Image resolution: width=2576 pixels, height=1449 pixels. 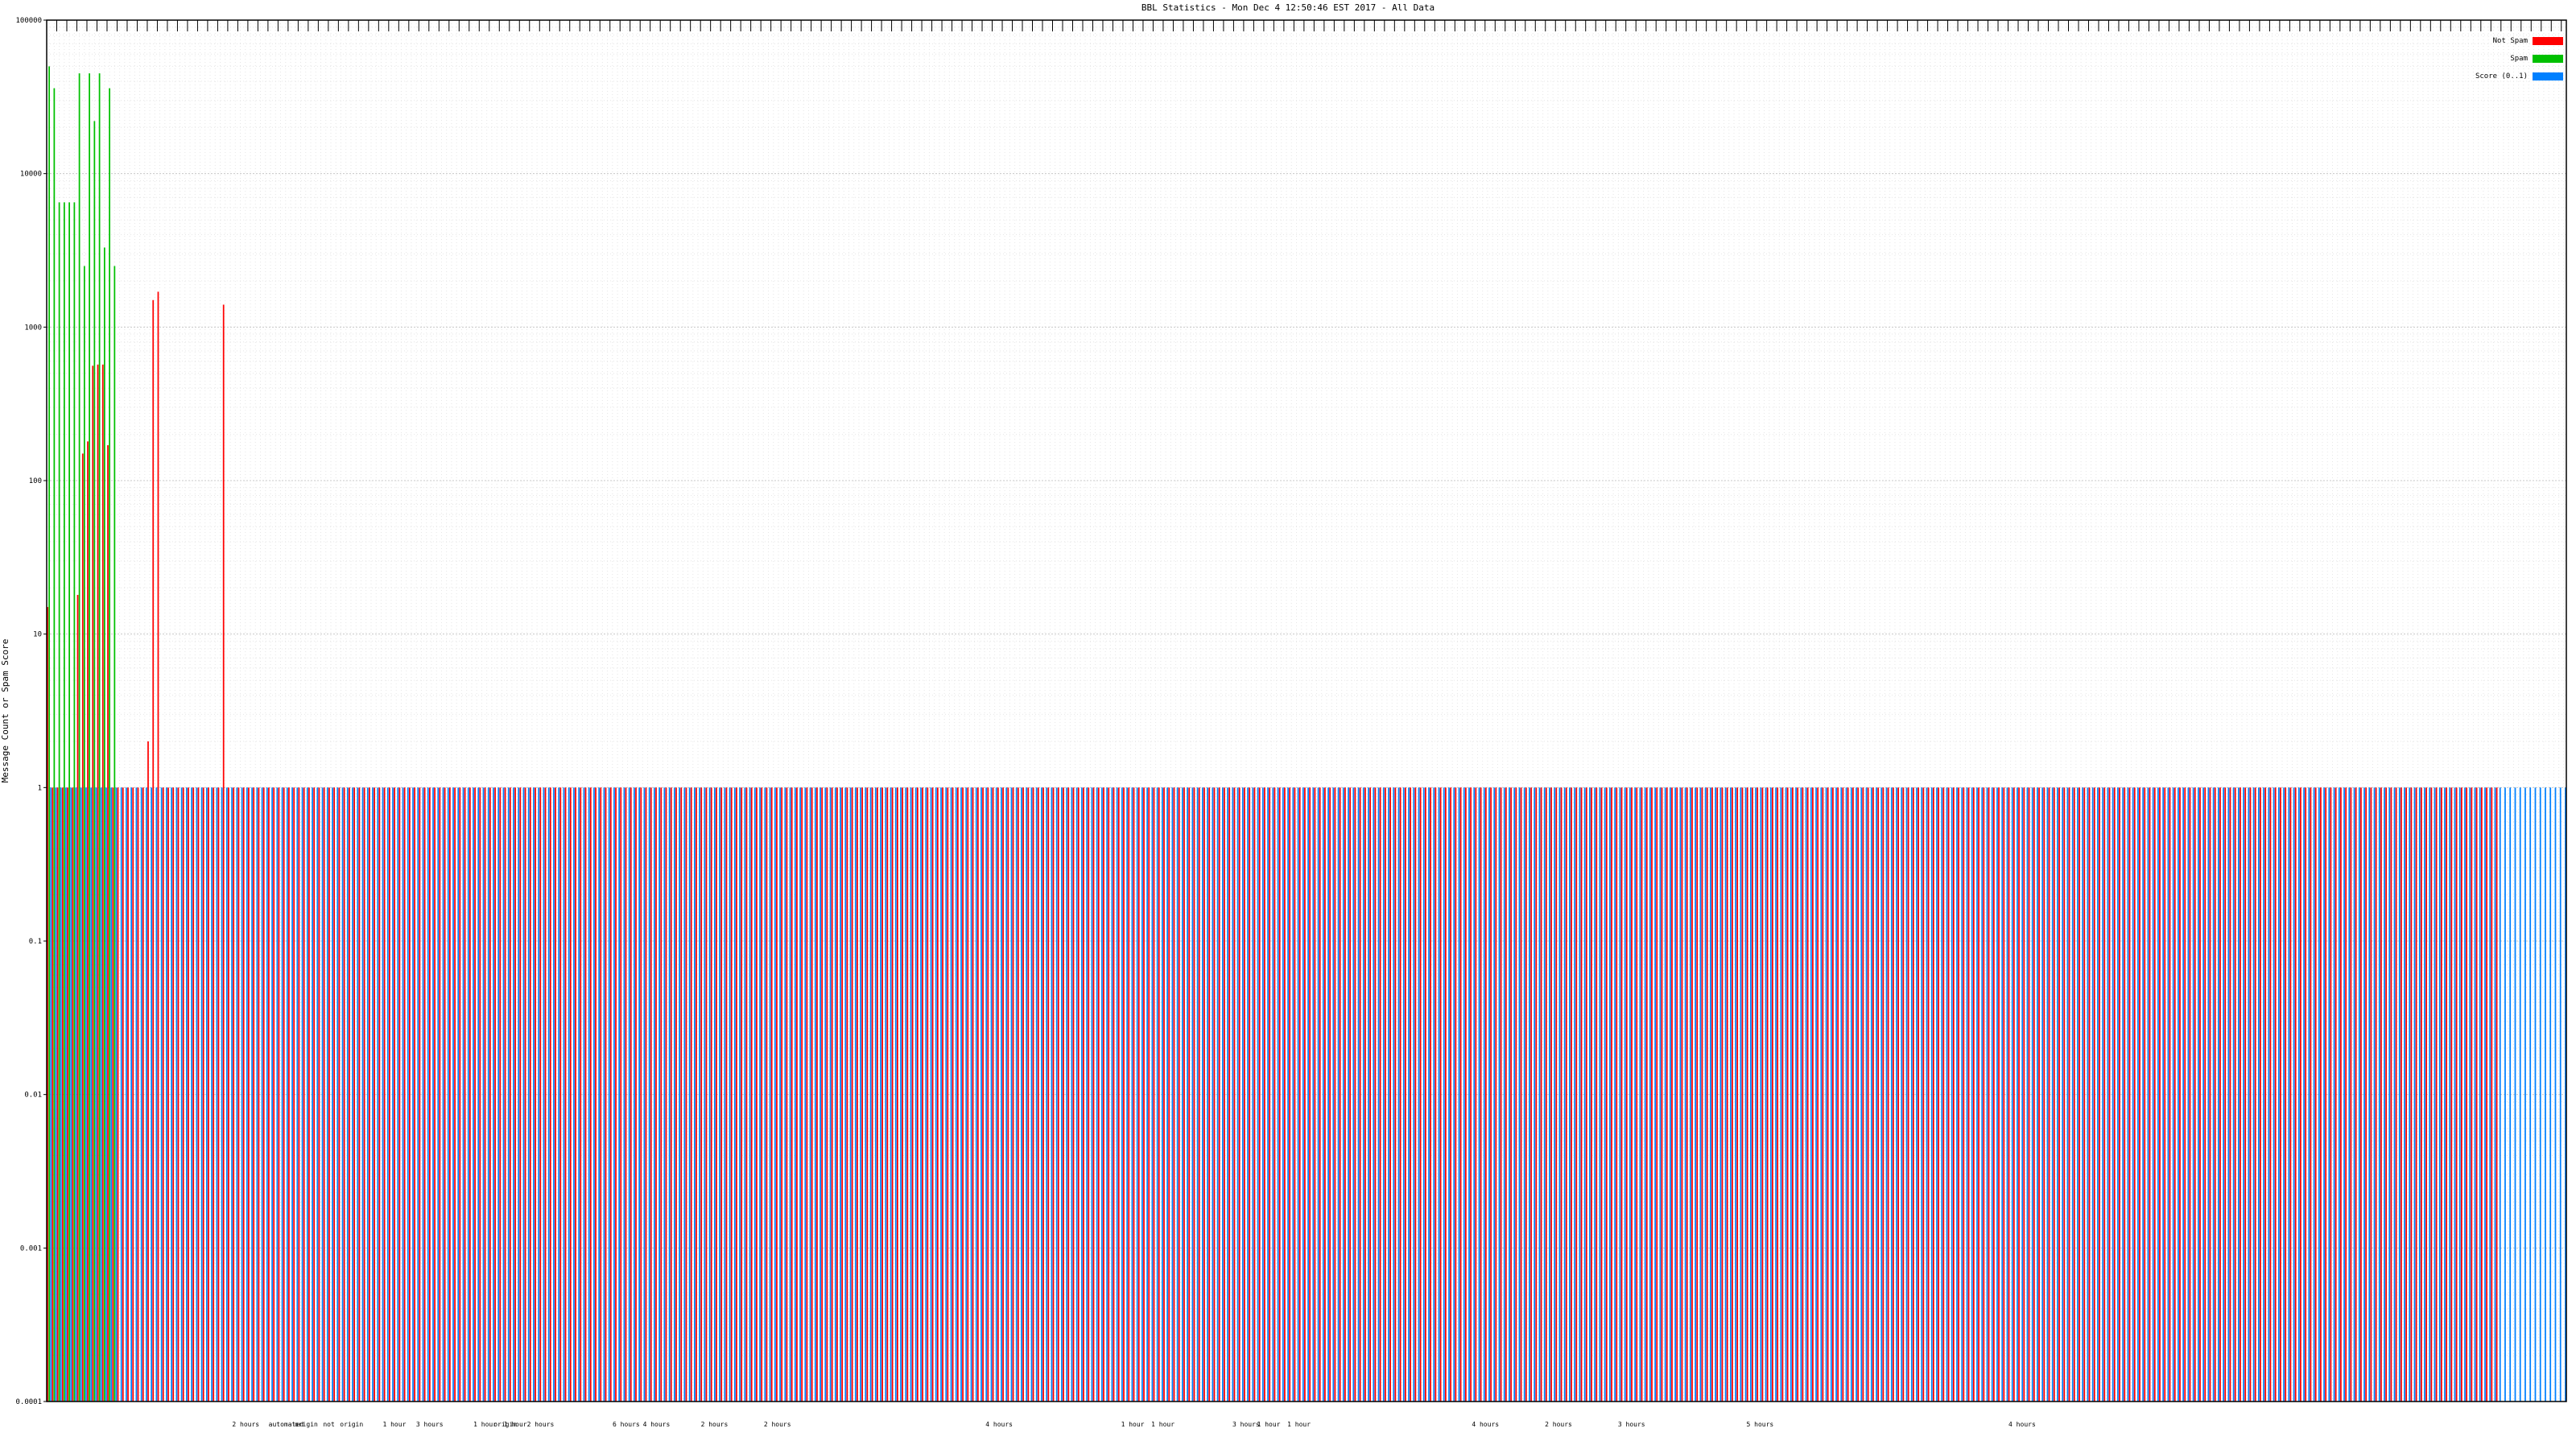 What do you see at coordinates (31, 1249) in the screenshot?
I see `y-tick-label: 0.001` at bounding box center [31, 1249].